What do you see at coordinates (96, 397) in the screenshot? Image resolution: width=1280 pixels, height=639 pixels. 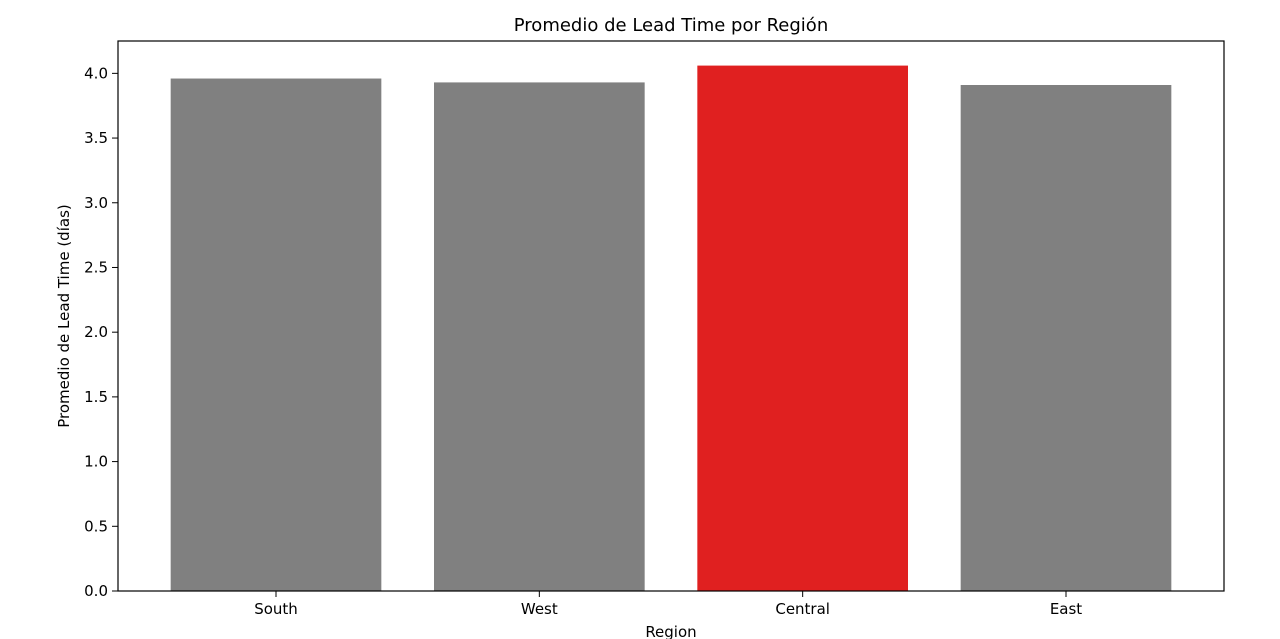 I see `y-tick-label: 1.5` at bounding box center [96, 397].